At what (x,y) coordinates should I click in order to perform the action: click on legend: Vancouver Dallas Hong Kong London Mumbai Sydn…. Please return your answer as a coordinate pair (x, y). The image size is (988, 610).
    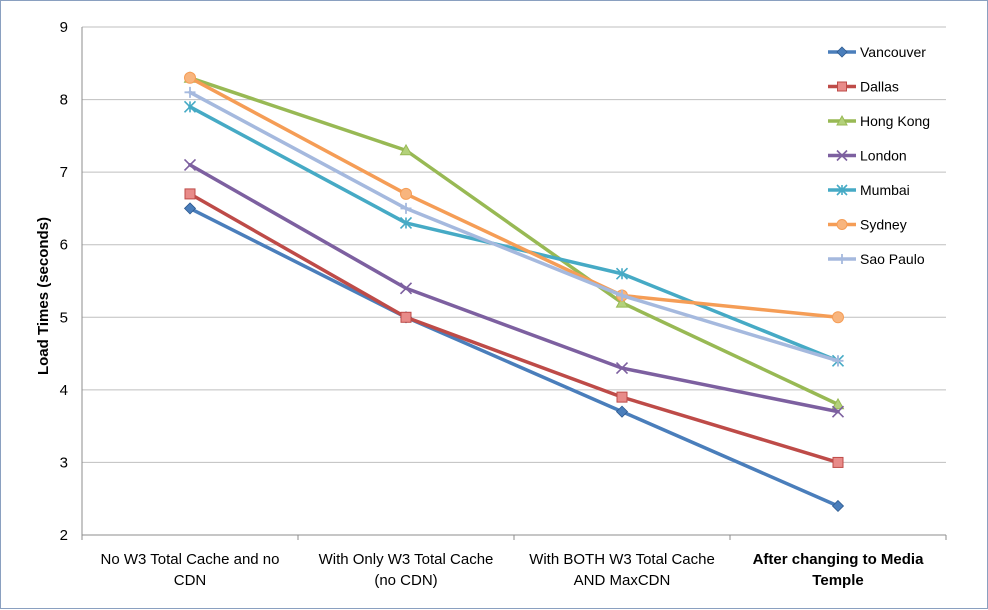
    Looking at the image, I should click on (879, 155).